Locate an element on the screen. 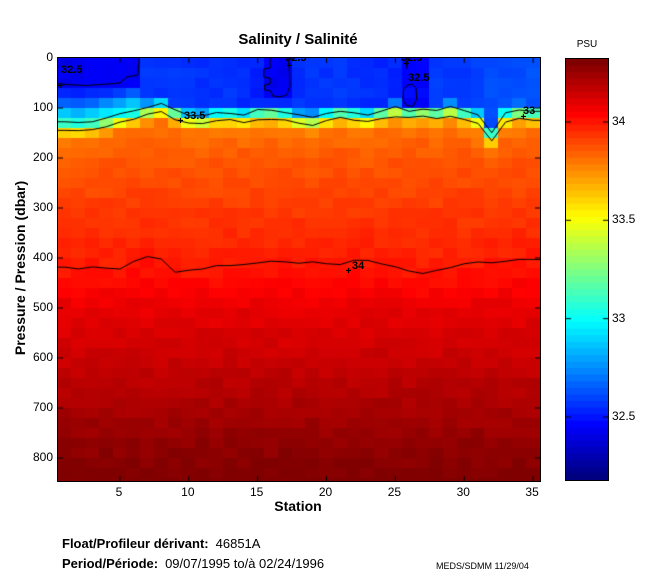  period-value: 09/07/1995 to/à 02/24/1996 is located at coordinates (245, 563).